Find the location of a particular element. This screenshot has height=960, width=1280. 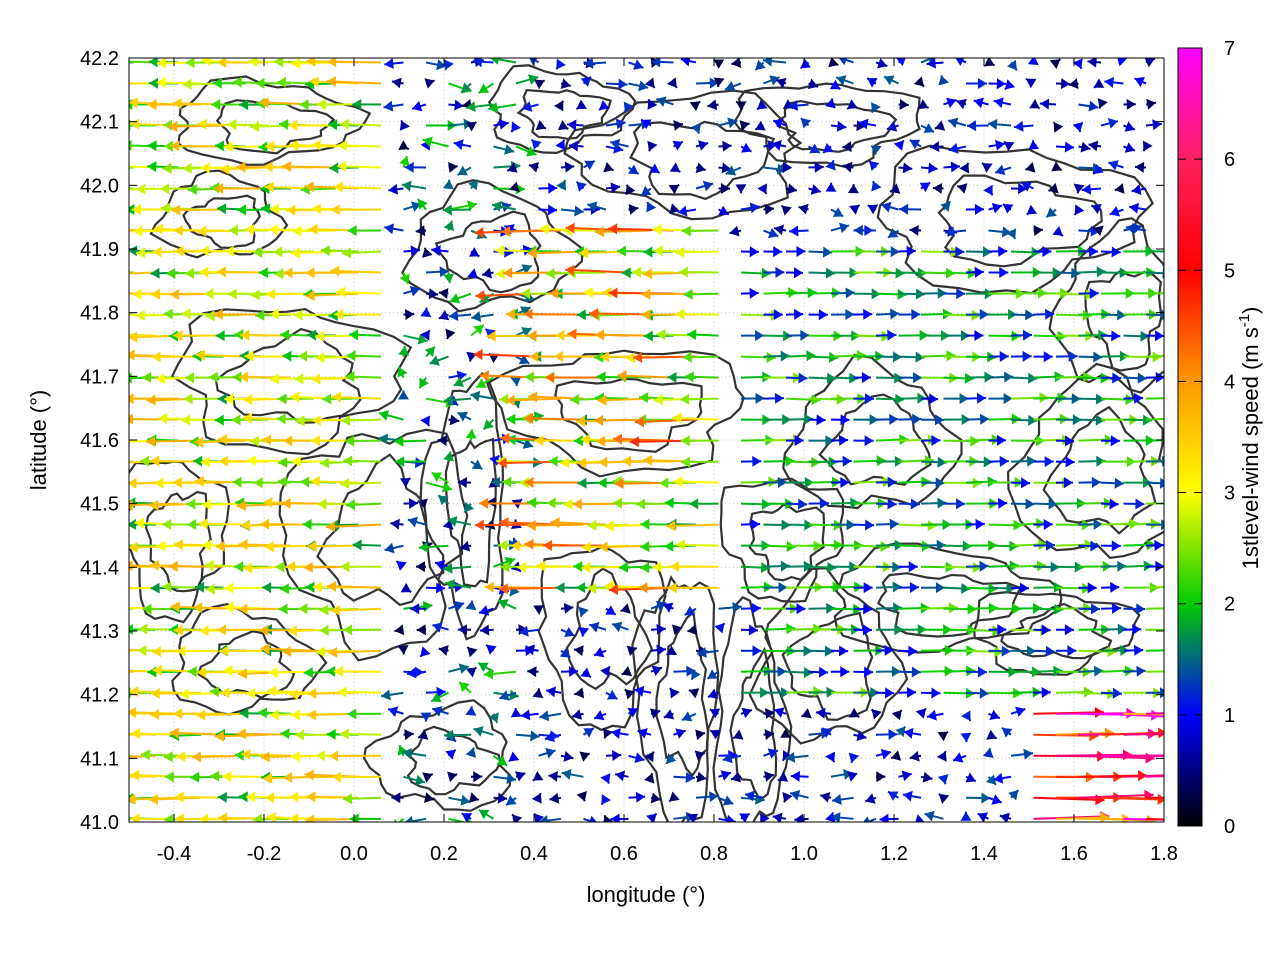

y-tick-label: 41.6 is located at coordinates (99, 441).